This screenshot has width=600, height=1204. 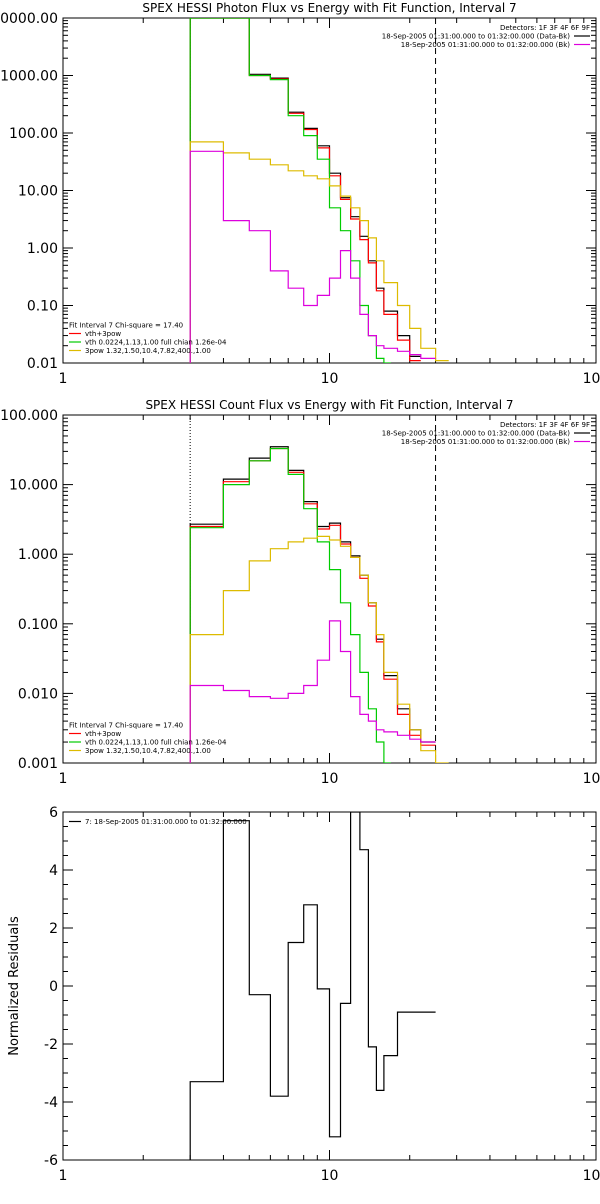 I want to click on y-tick-label: 0, so click(x=53, y=987).